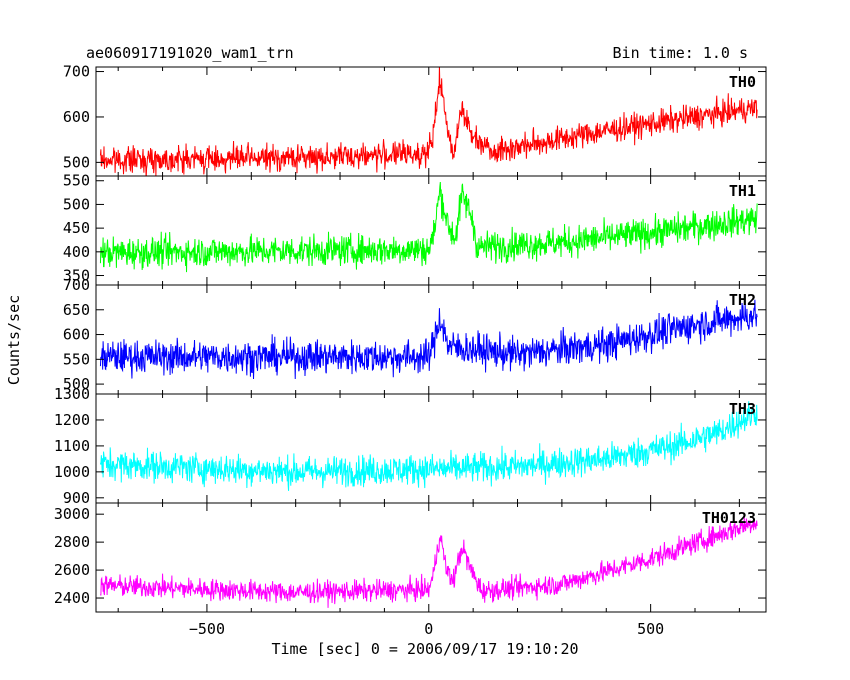 The height and width of the screenshot is (680, 850). Describe the element at coordinates (428, 339) in the screenshot. I see `series-line-th2` at that location.